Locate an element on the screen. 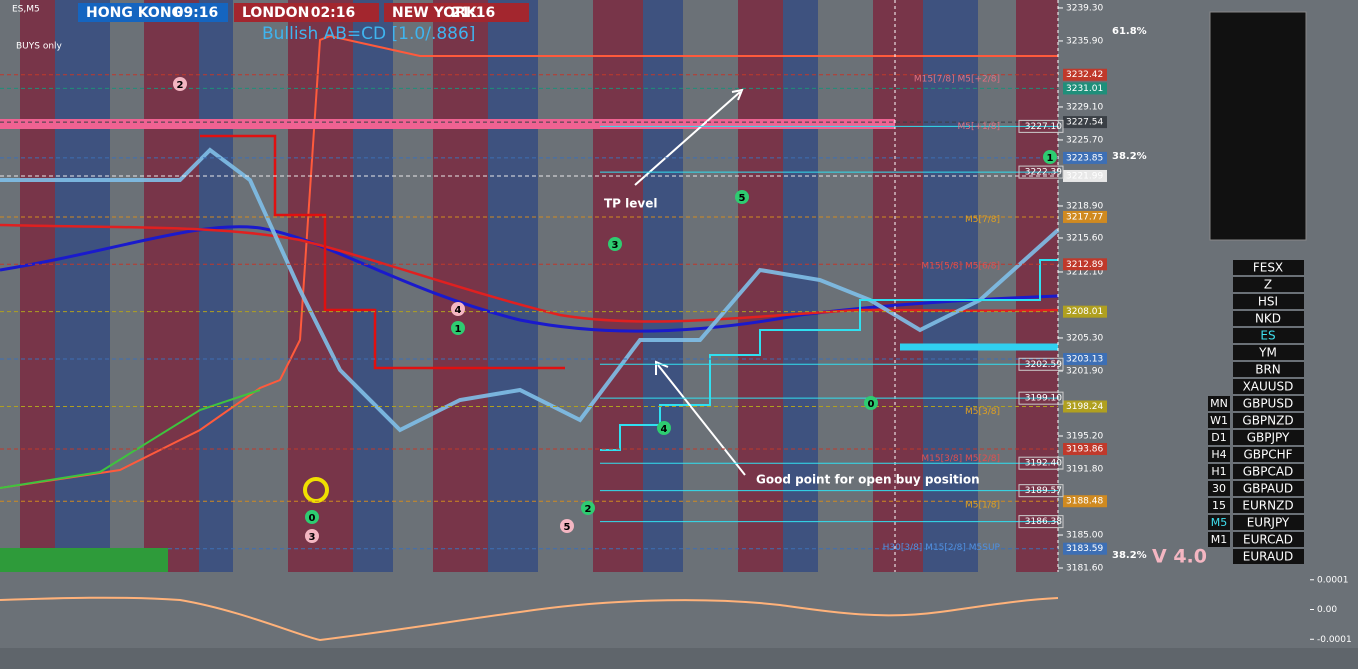 This screenshot has height=669, width=1358. symbol-name: XAUUSD is located at coordinates (1268, 387).